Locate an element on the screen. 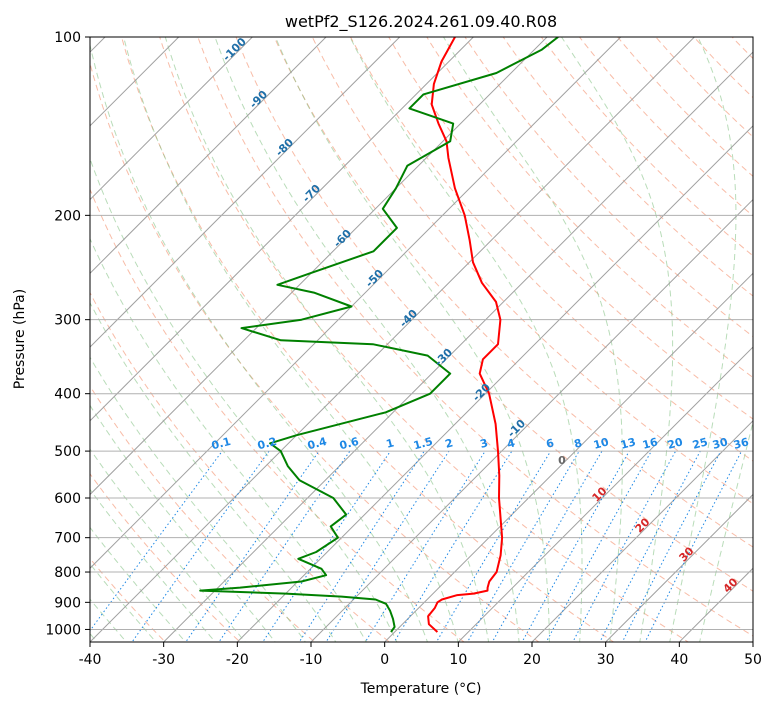  mixing-ratio-label: 30 is located at coordinates (720, 443).